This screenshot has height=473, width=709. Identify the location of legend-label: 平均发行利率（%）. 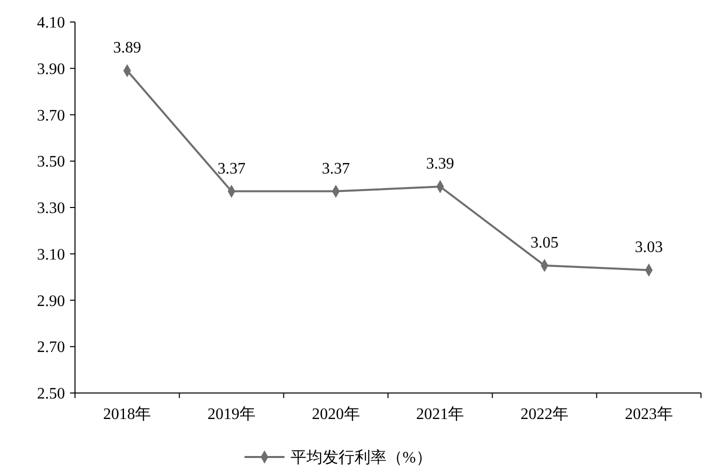
(361, 457).